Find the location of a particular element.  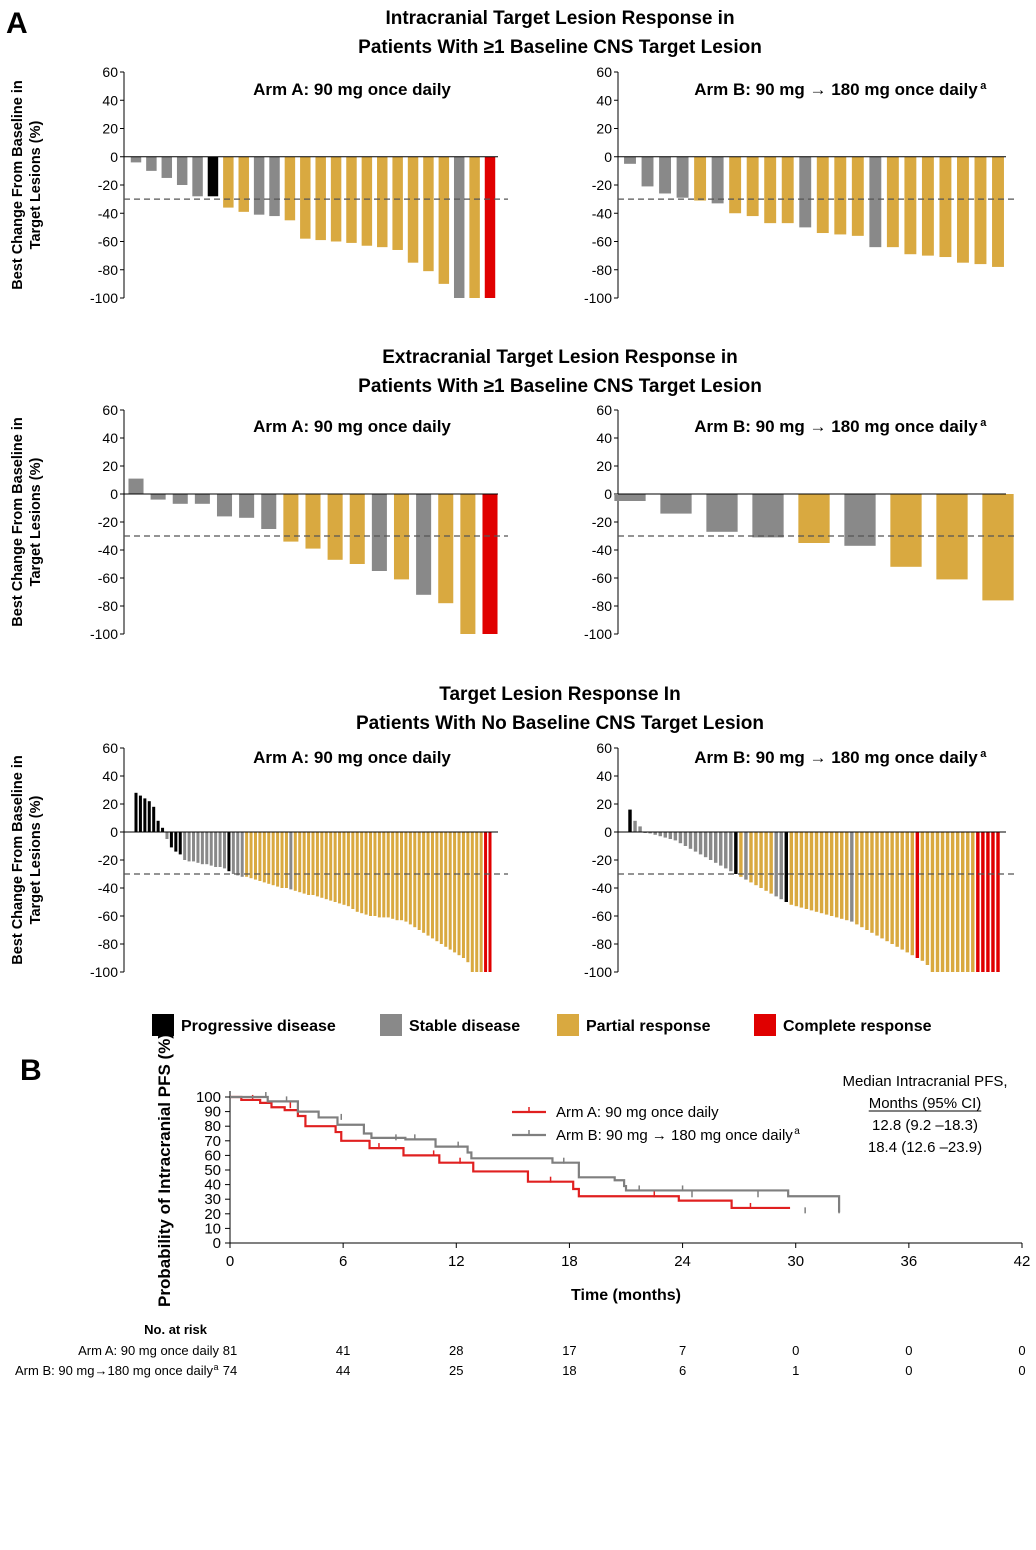

km-x-tick-label: 12 is located at coordinates (456, 1261).